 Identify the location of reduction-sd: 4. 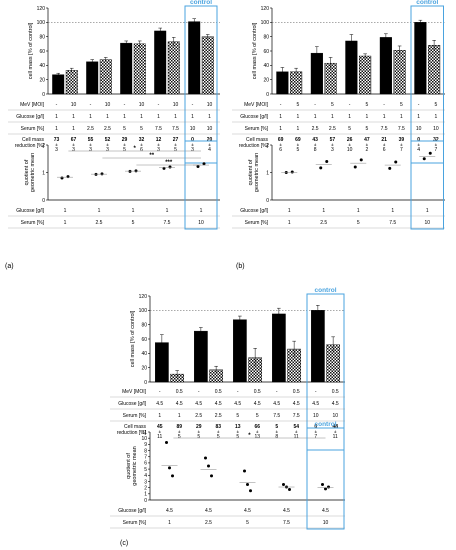
(418, 150).